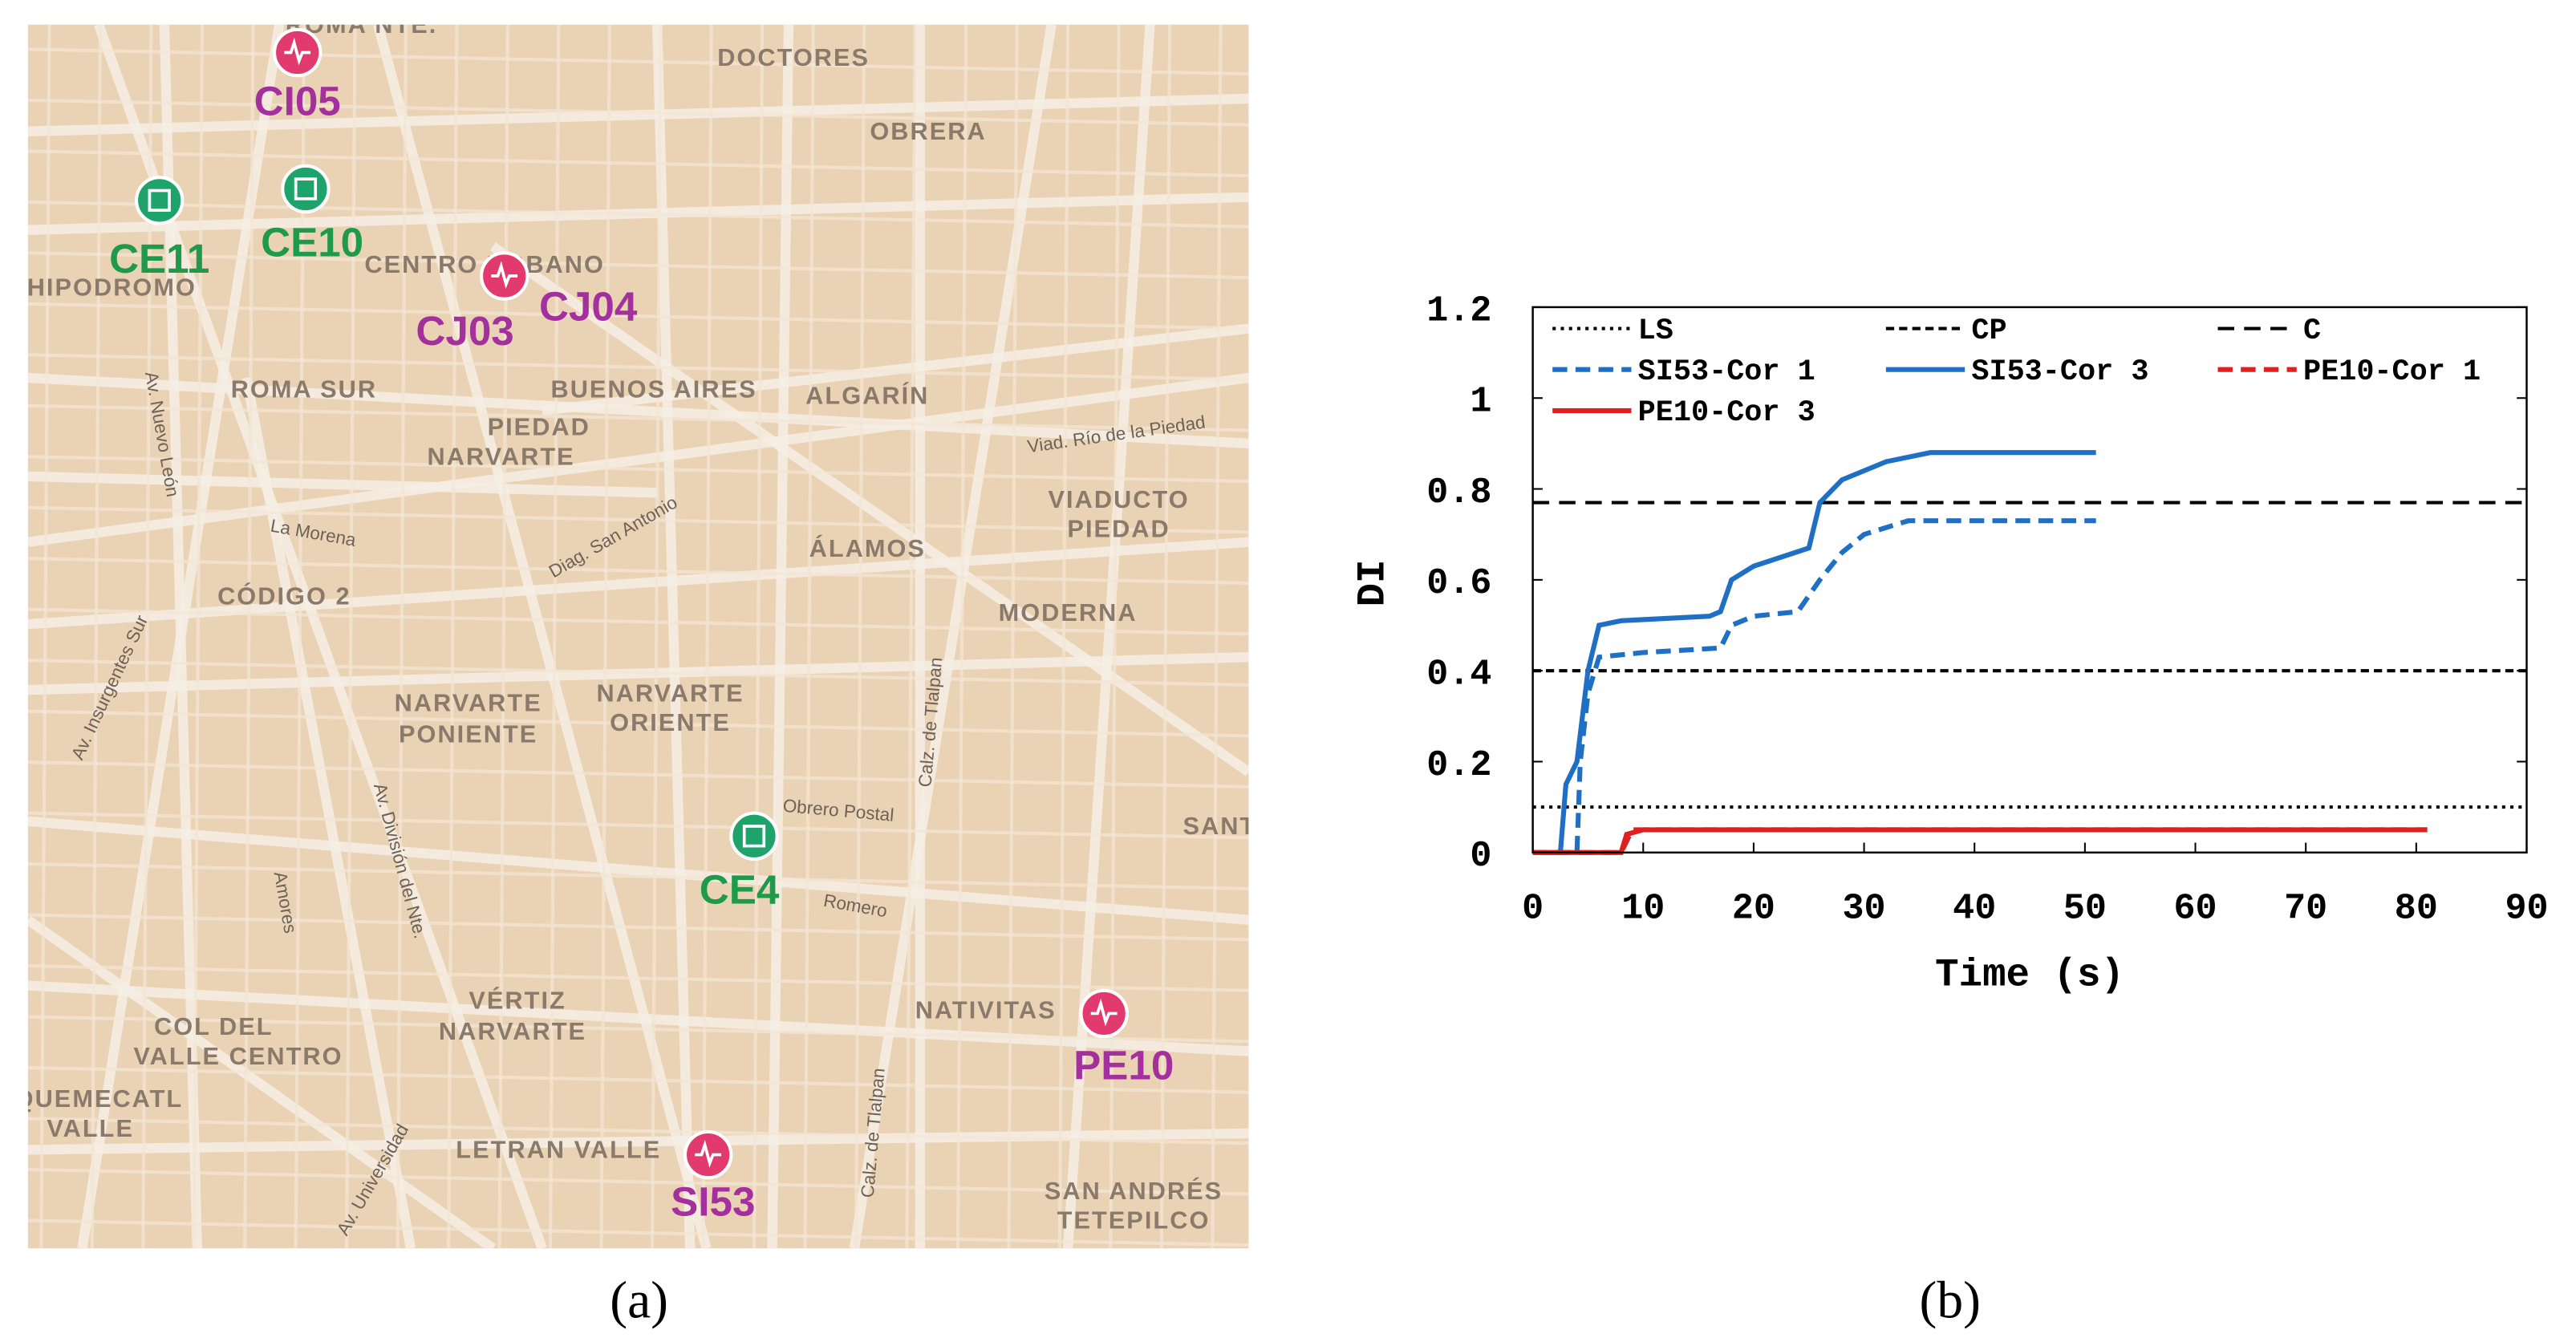  Describe the element at coordinates (2305, 909) in the screenshot. I see `x-tick-label: 70` at that location.